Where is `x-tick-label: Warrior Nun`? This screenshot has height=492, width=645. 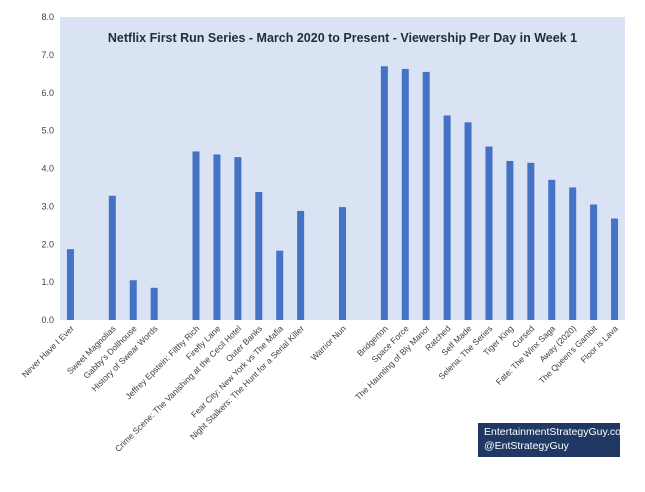 x-tick-label: Warrior Nun is located at coordinates (328, 342).